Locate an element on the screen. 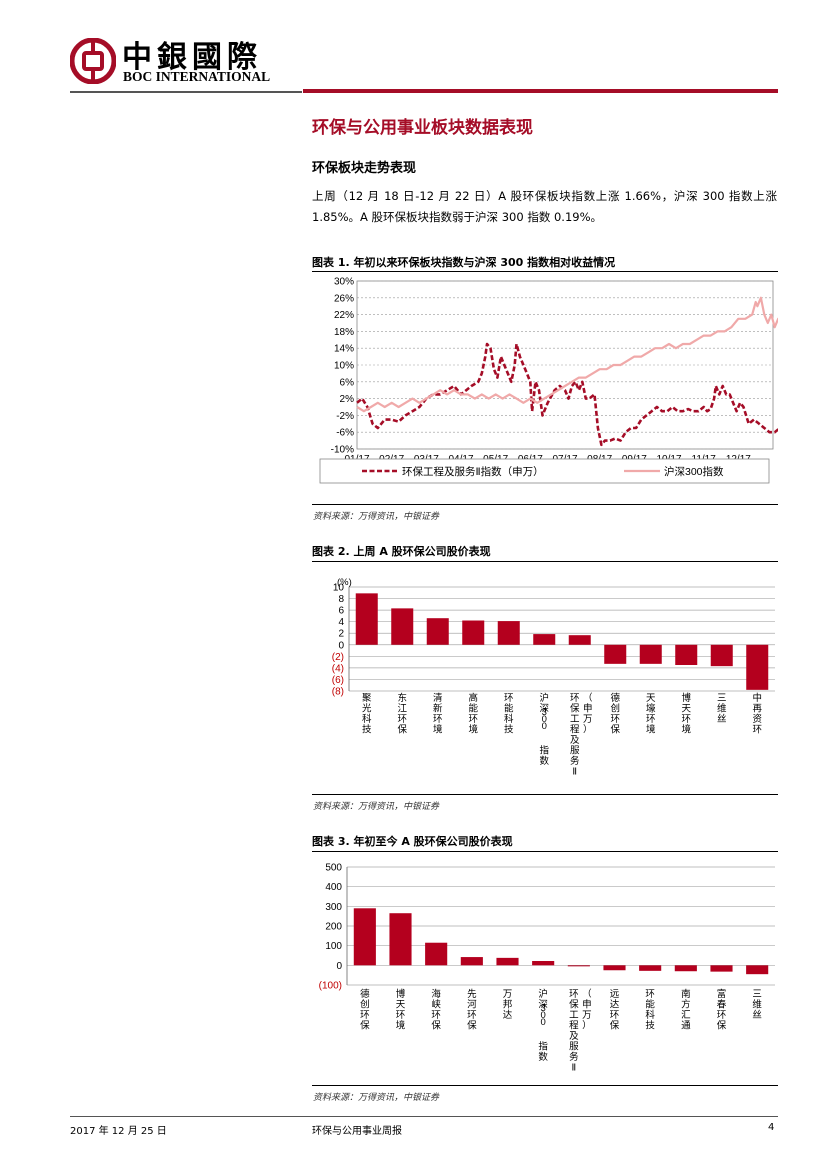 Image resolution: width=827 pixels, height=1169 pixels. y-tick-label: 14% is located at coordinates (344, 349).